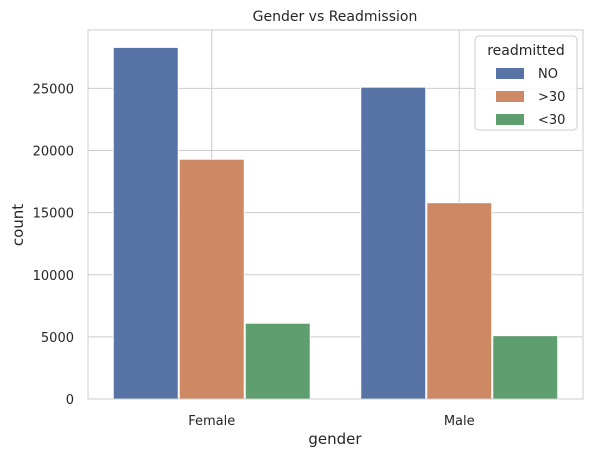 The width and height of the screenshot is (592, 457). I want to click on legend-label: <30, so click(551, 120).